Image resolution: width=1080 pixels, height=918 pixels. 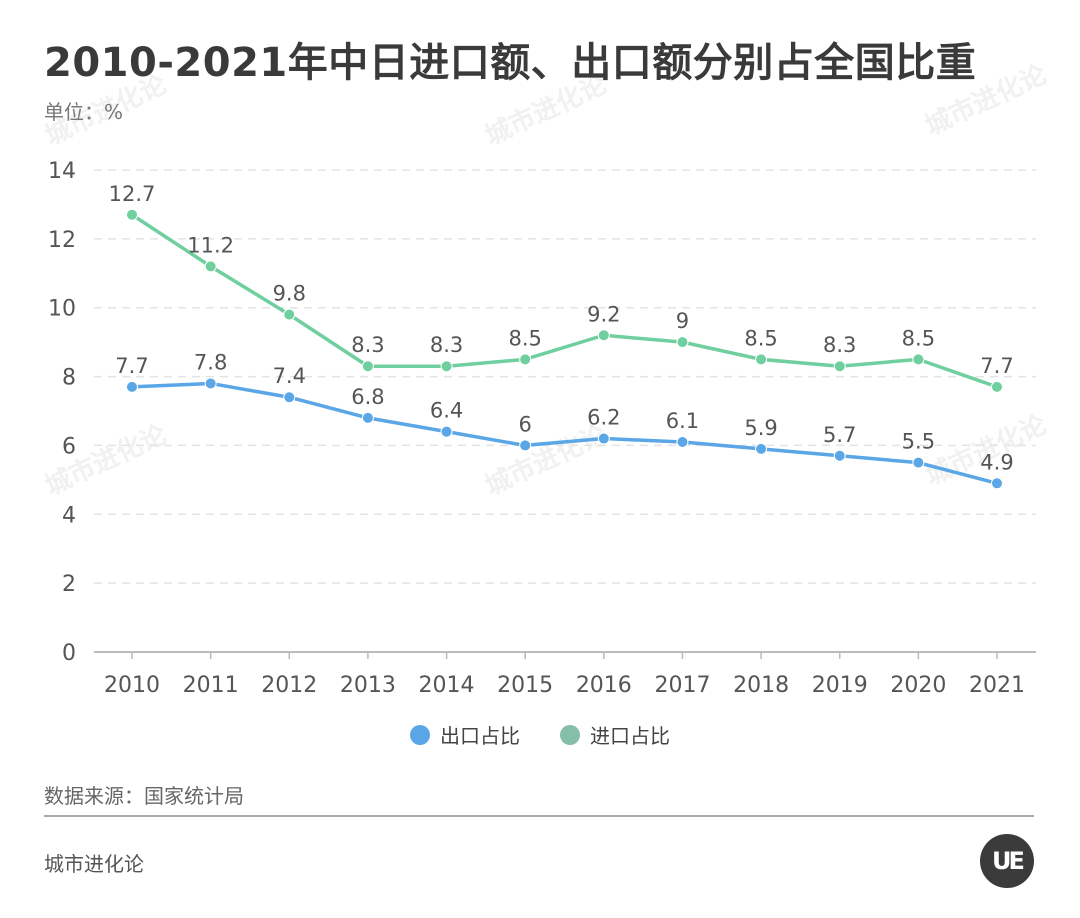 I want to click on x-tick-label: 2015, so click(x=525, y=685).